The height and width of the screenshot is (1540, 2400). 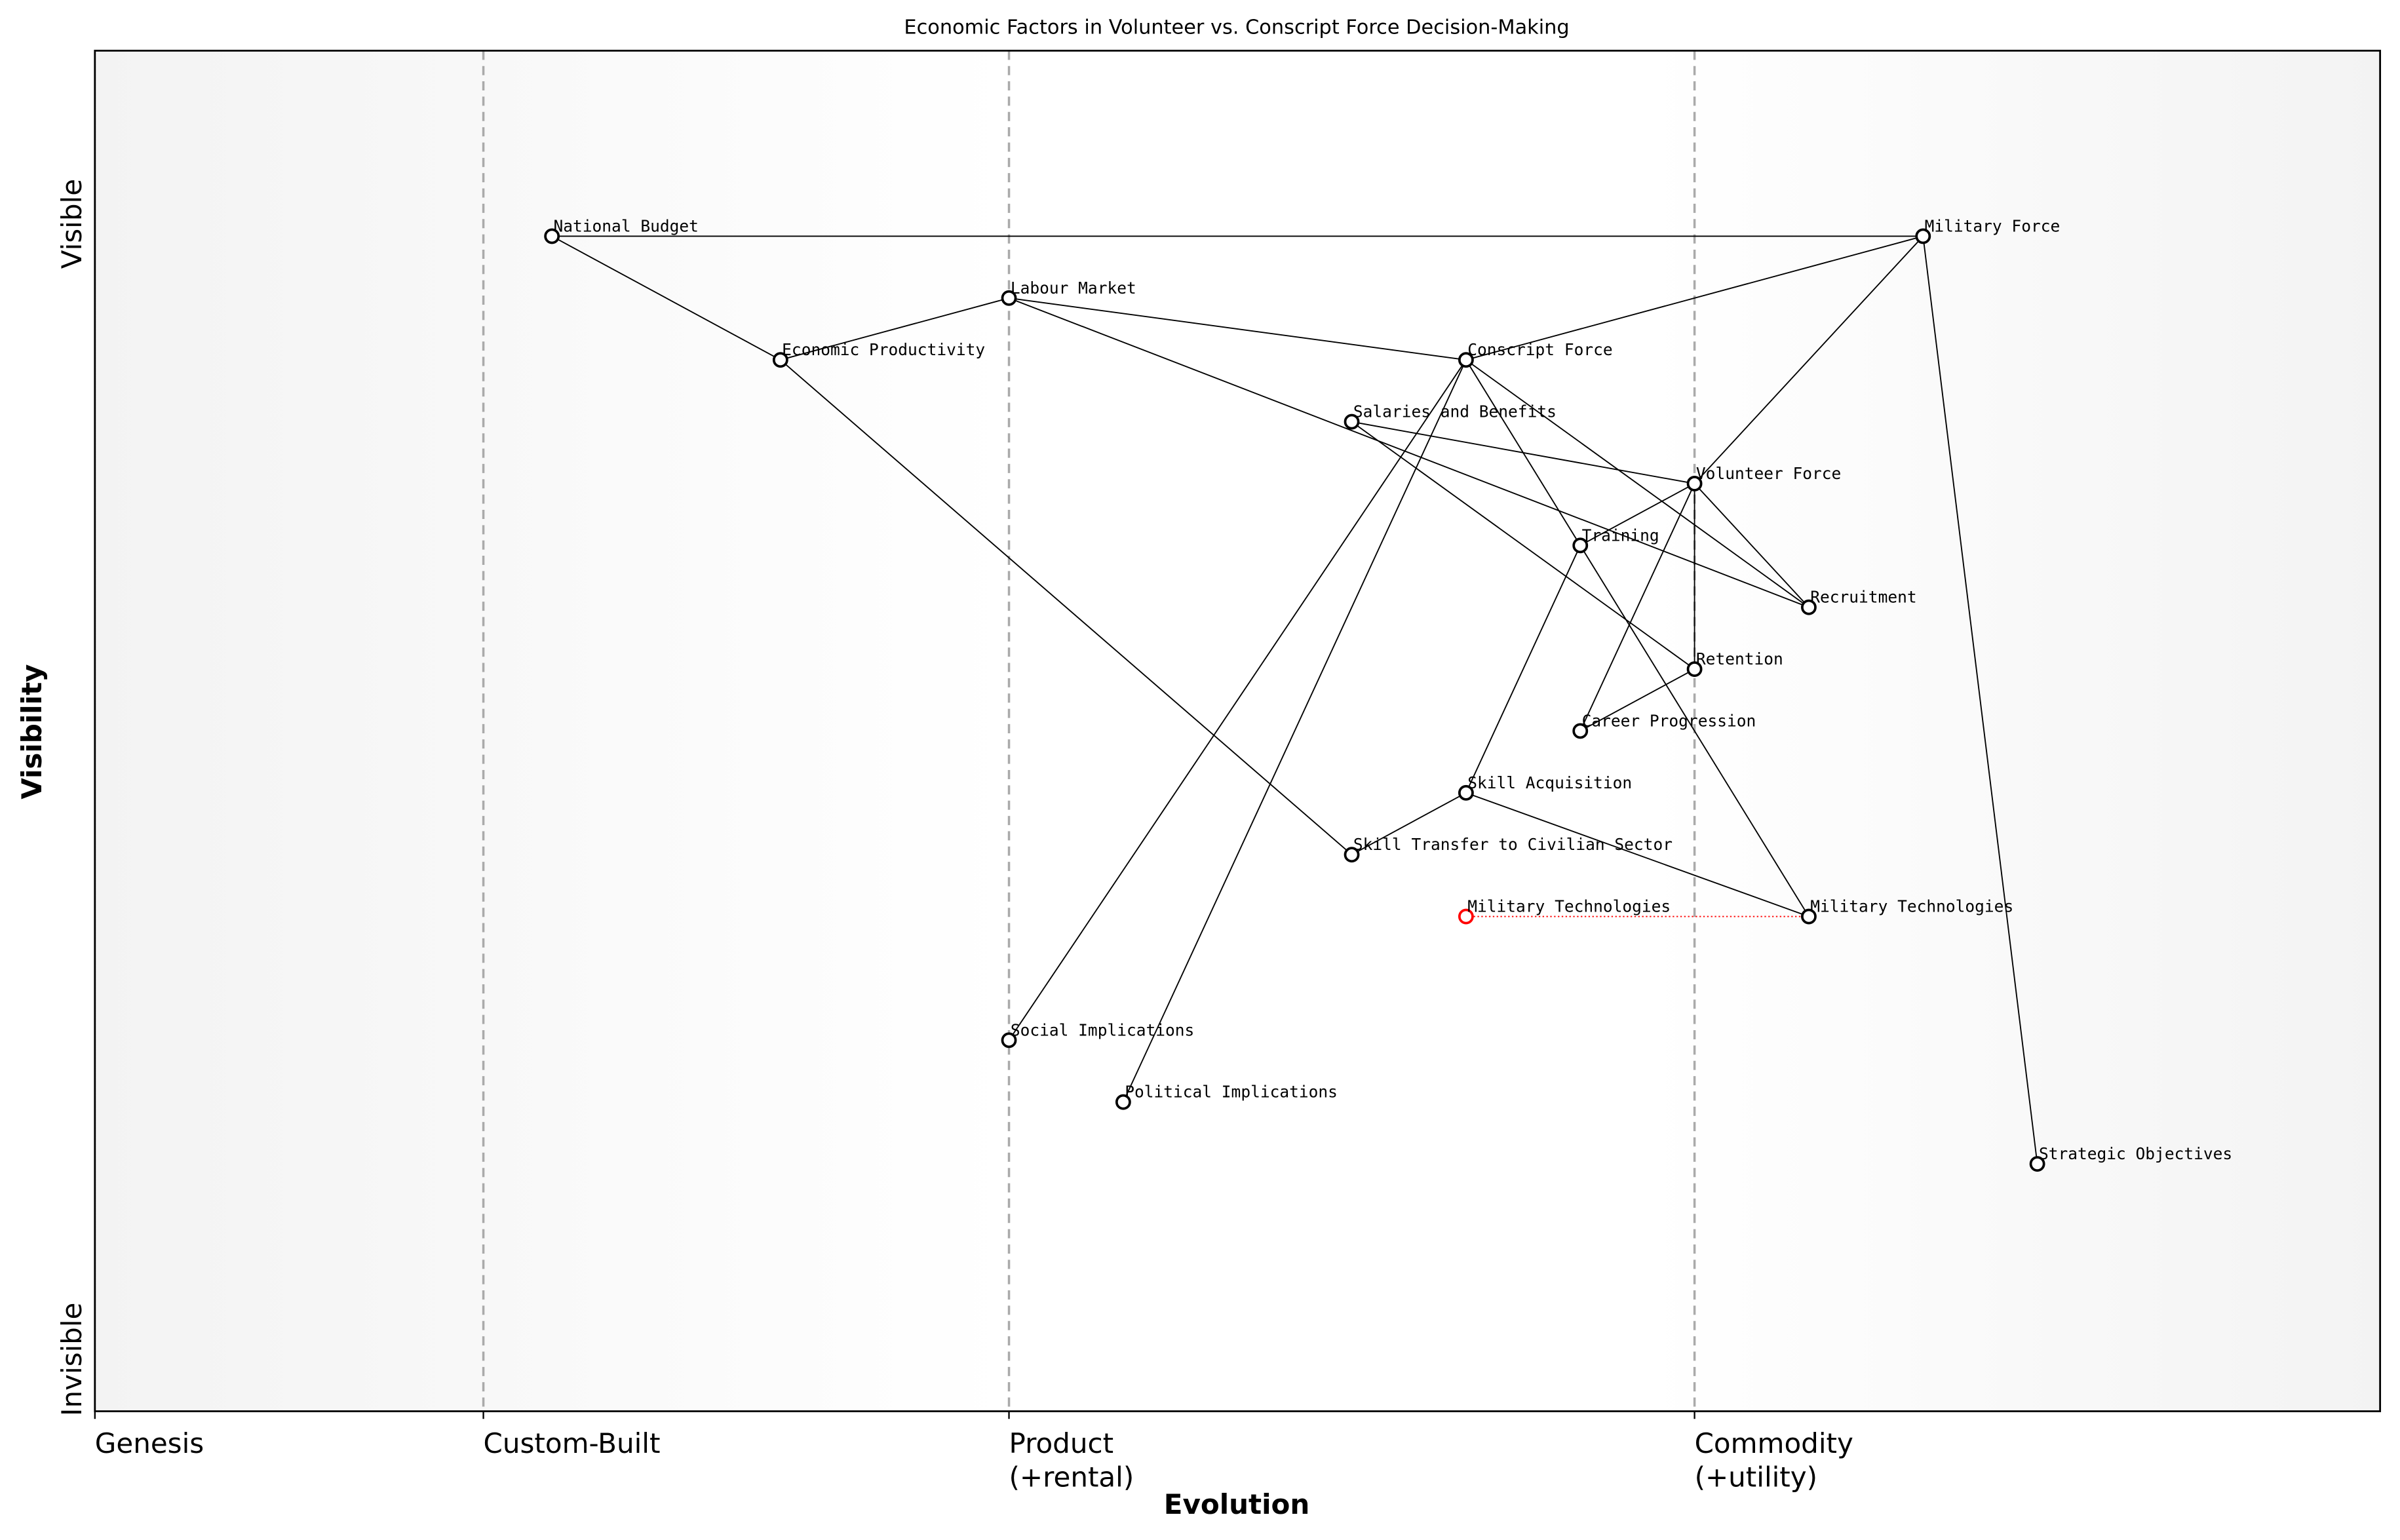 I want to click on node-label: Retention, so click(x=1739, y=658).